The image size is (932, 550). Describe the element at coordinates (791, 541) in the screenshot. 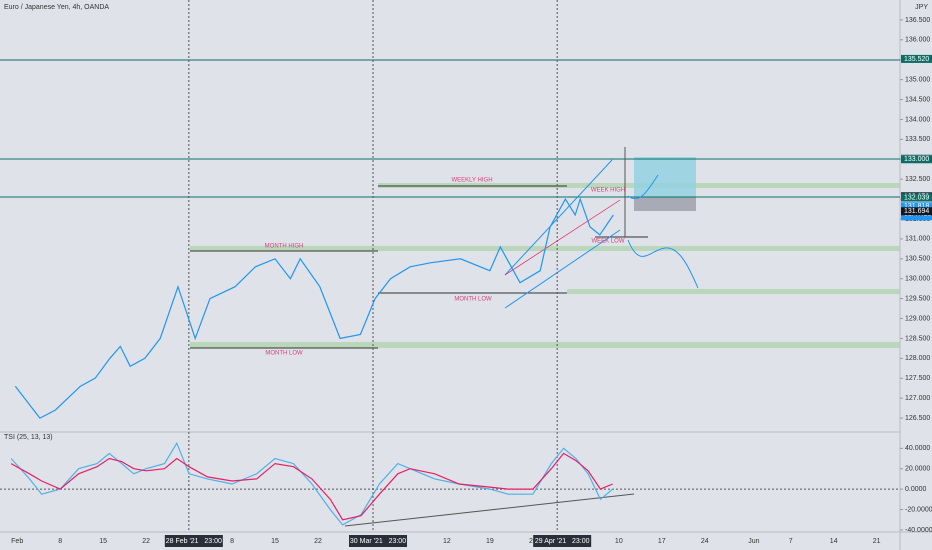

I see `x-tick-label: 7` at that location.